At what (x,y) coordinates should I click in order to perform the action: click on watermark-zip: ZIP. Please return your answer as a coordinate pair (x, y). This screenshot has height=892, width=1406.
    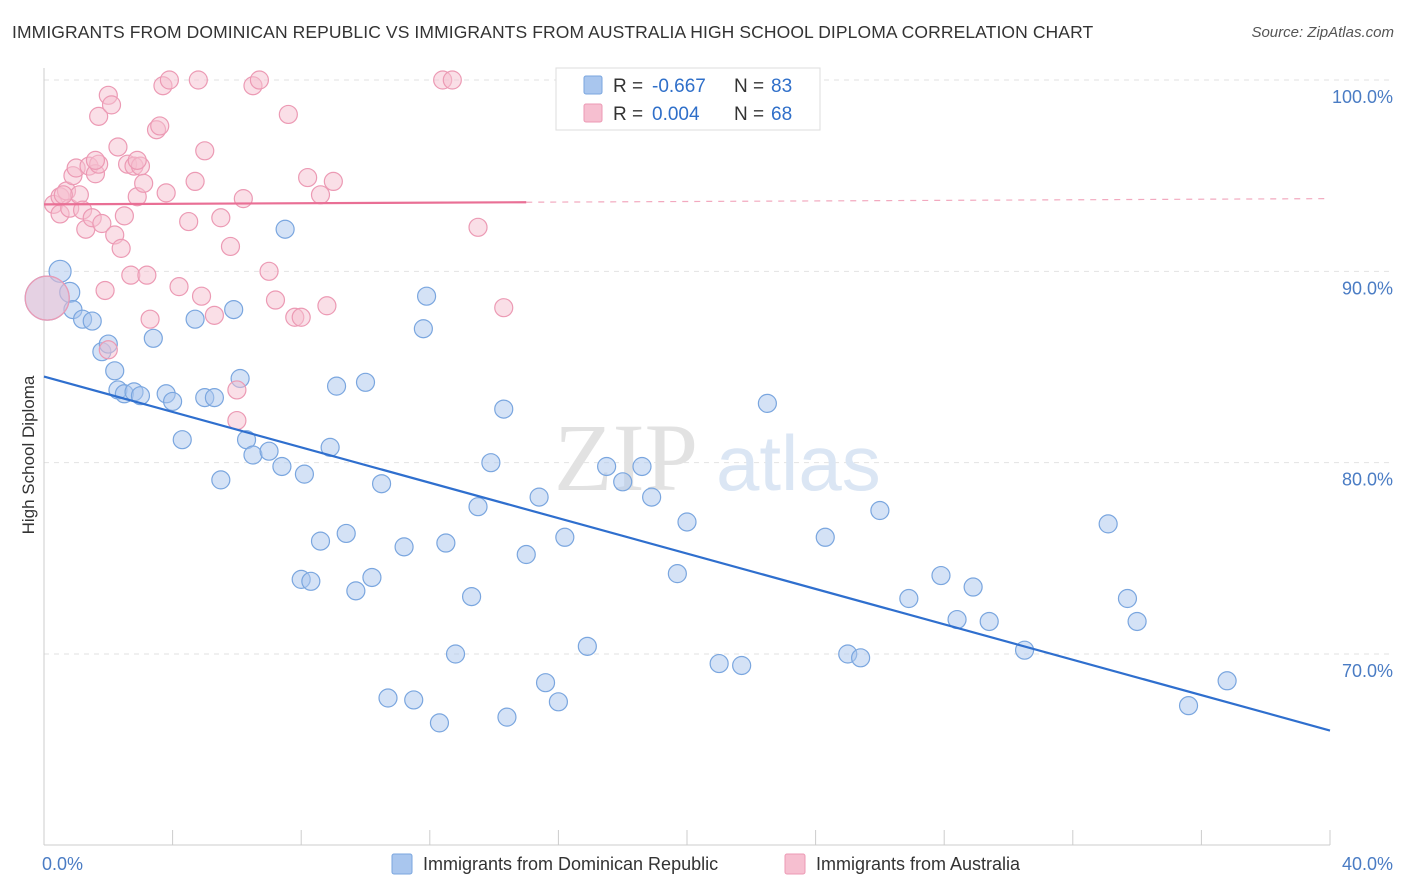
    Looking at the image, I should click on (626, 457).